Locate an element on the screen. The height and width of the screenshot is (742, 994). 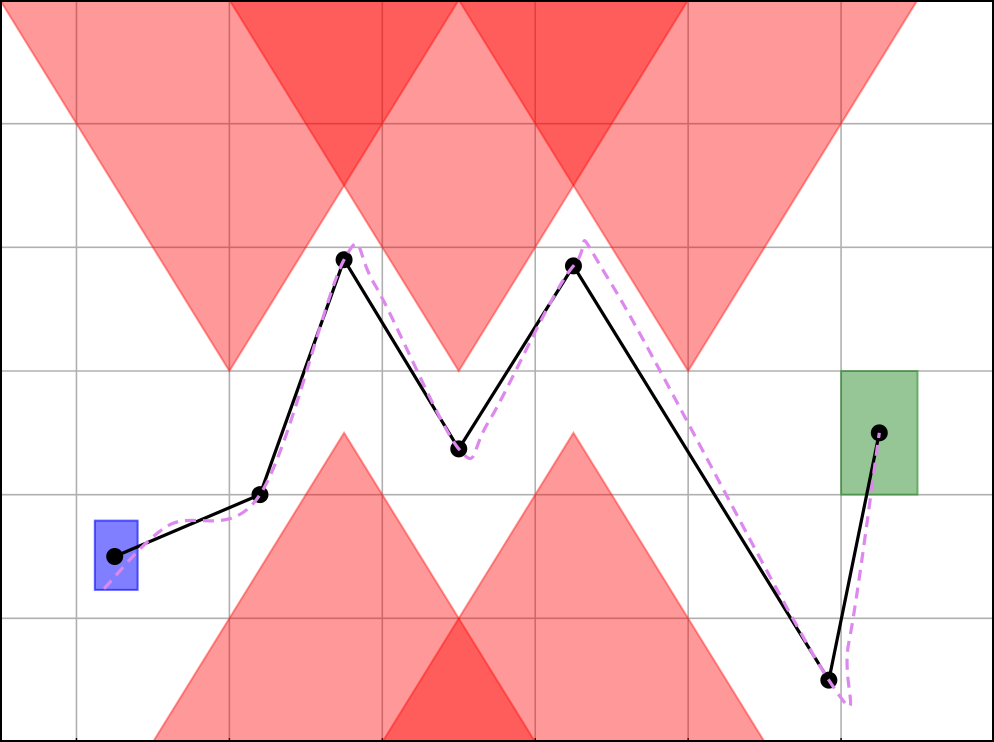
waypoint is located at coordinates (115, 556).